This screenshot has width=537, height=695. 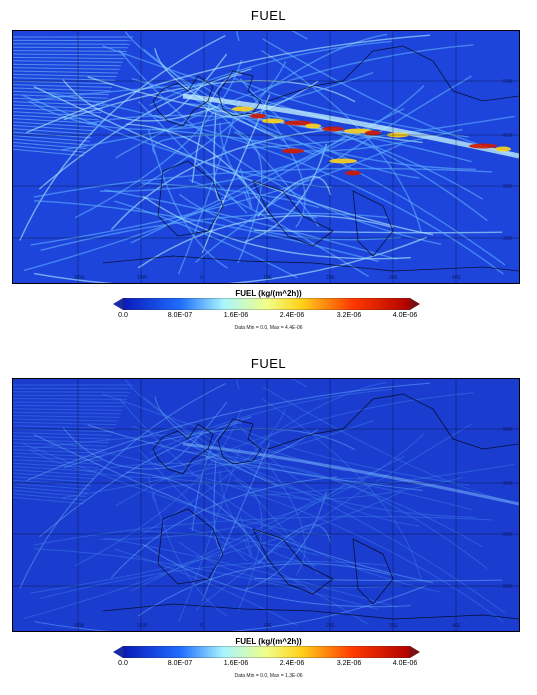 I want to click on data-range-label: Data Min = 0.0, Max = 1.3E-06, so click(x=268, y=676).